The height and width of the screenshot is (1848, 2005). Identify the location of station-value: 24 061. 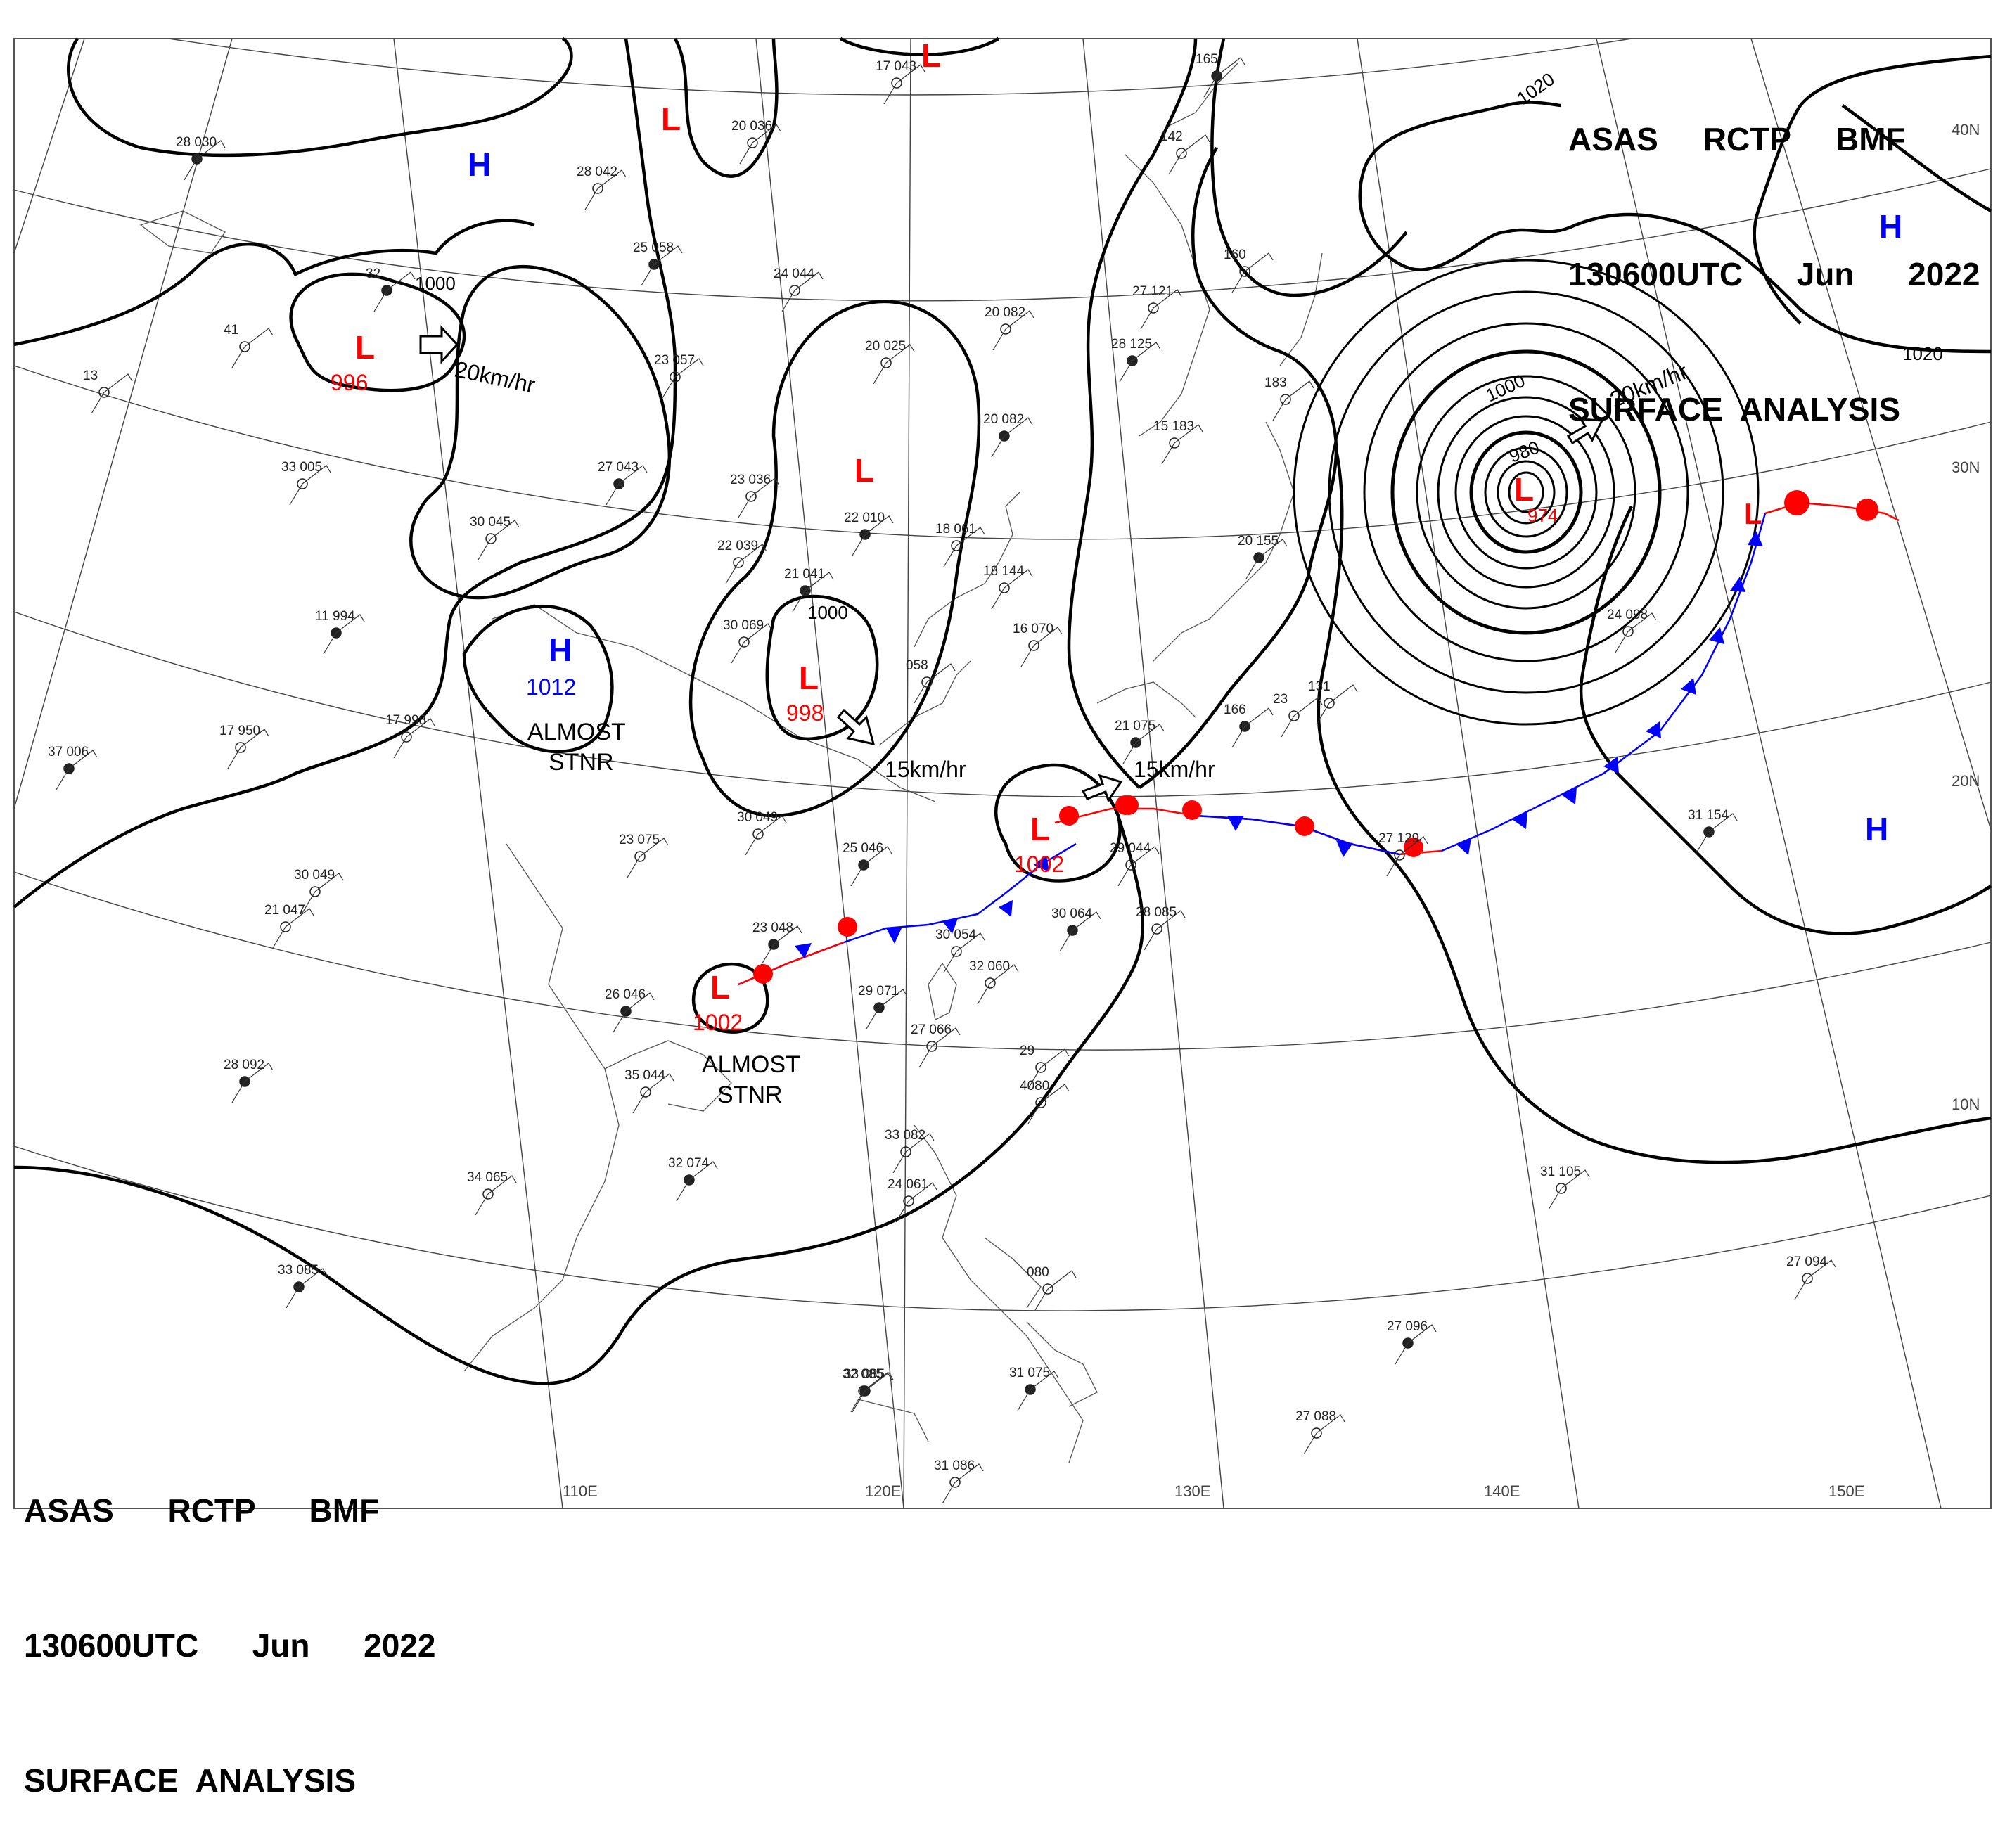
(908, 1184).